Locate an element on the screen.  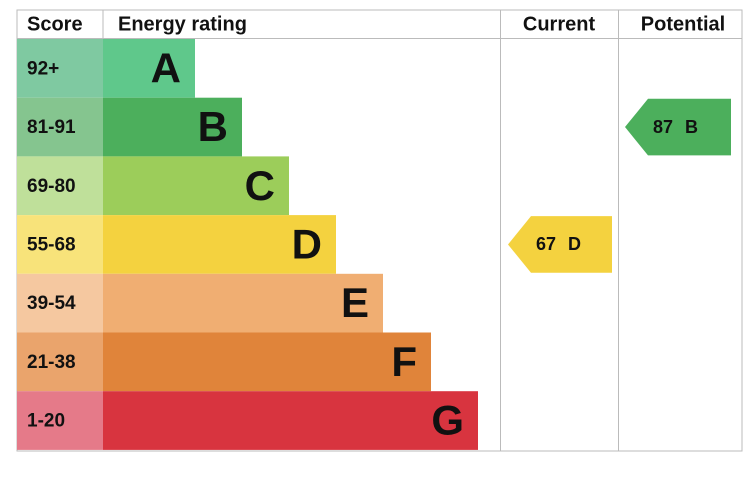
current-arrow is located at coordinates (560, 244).